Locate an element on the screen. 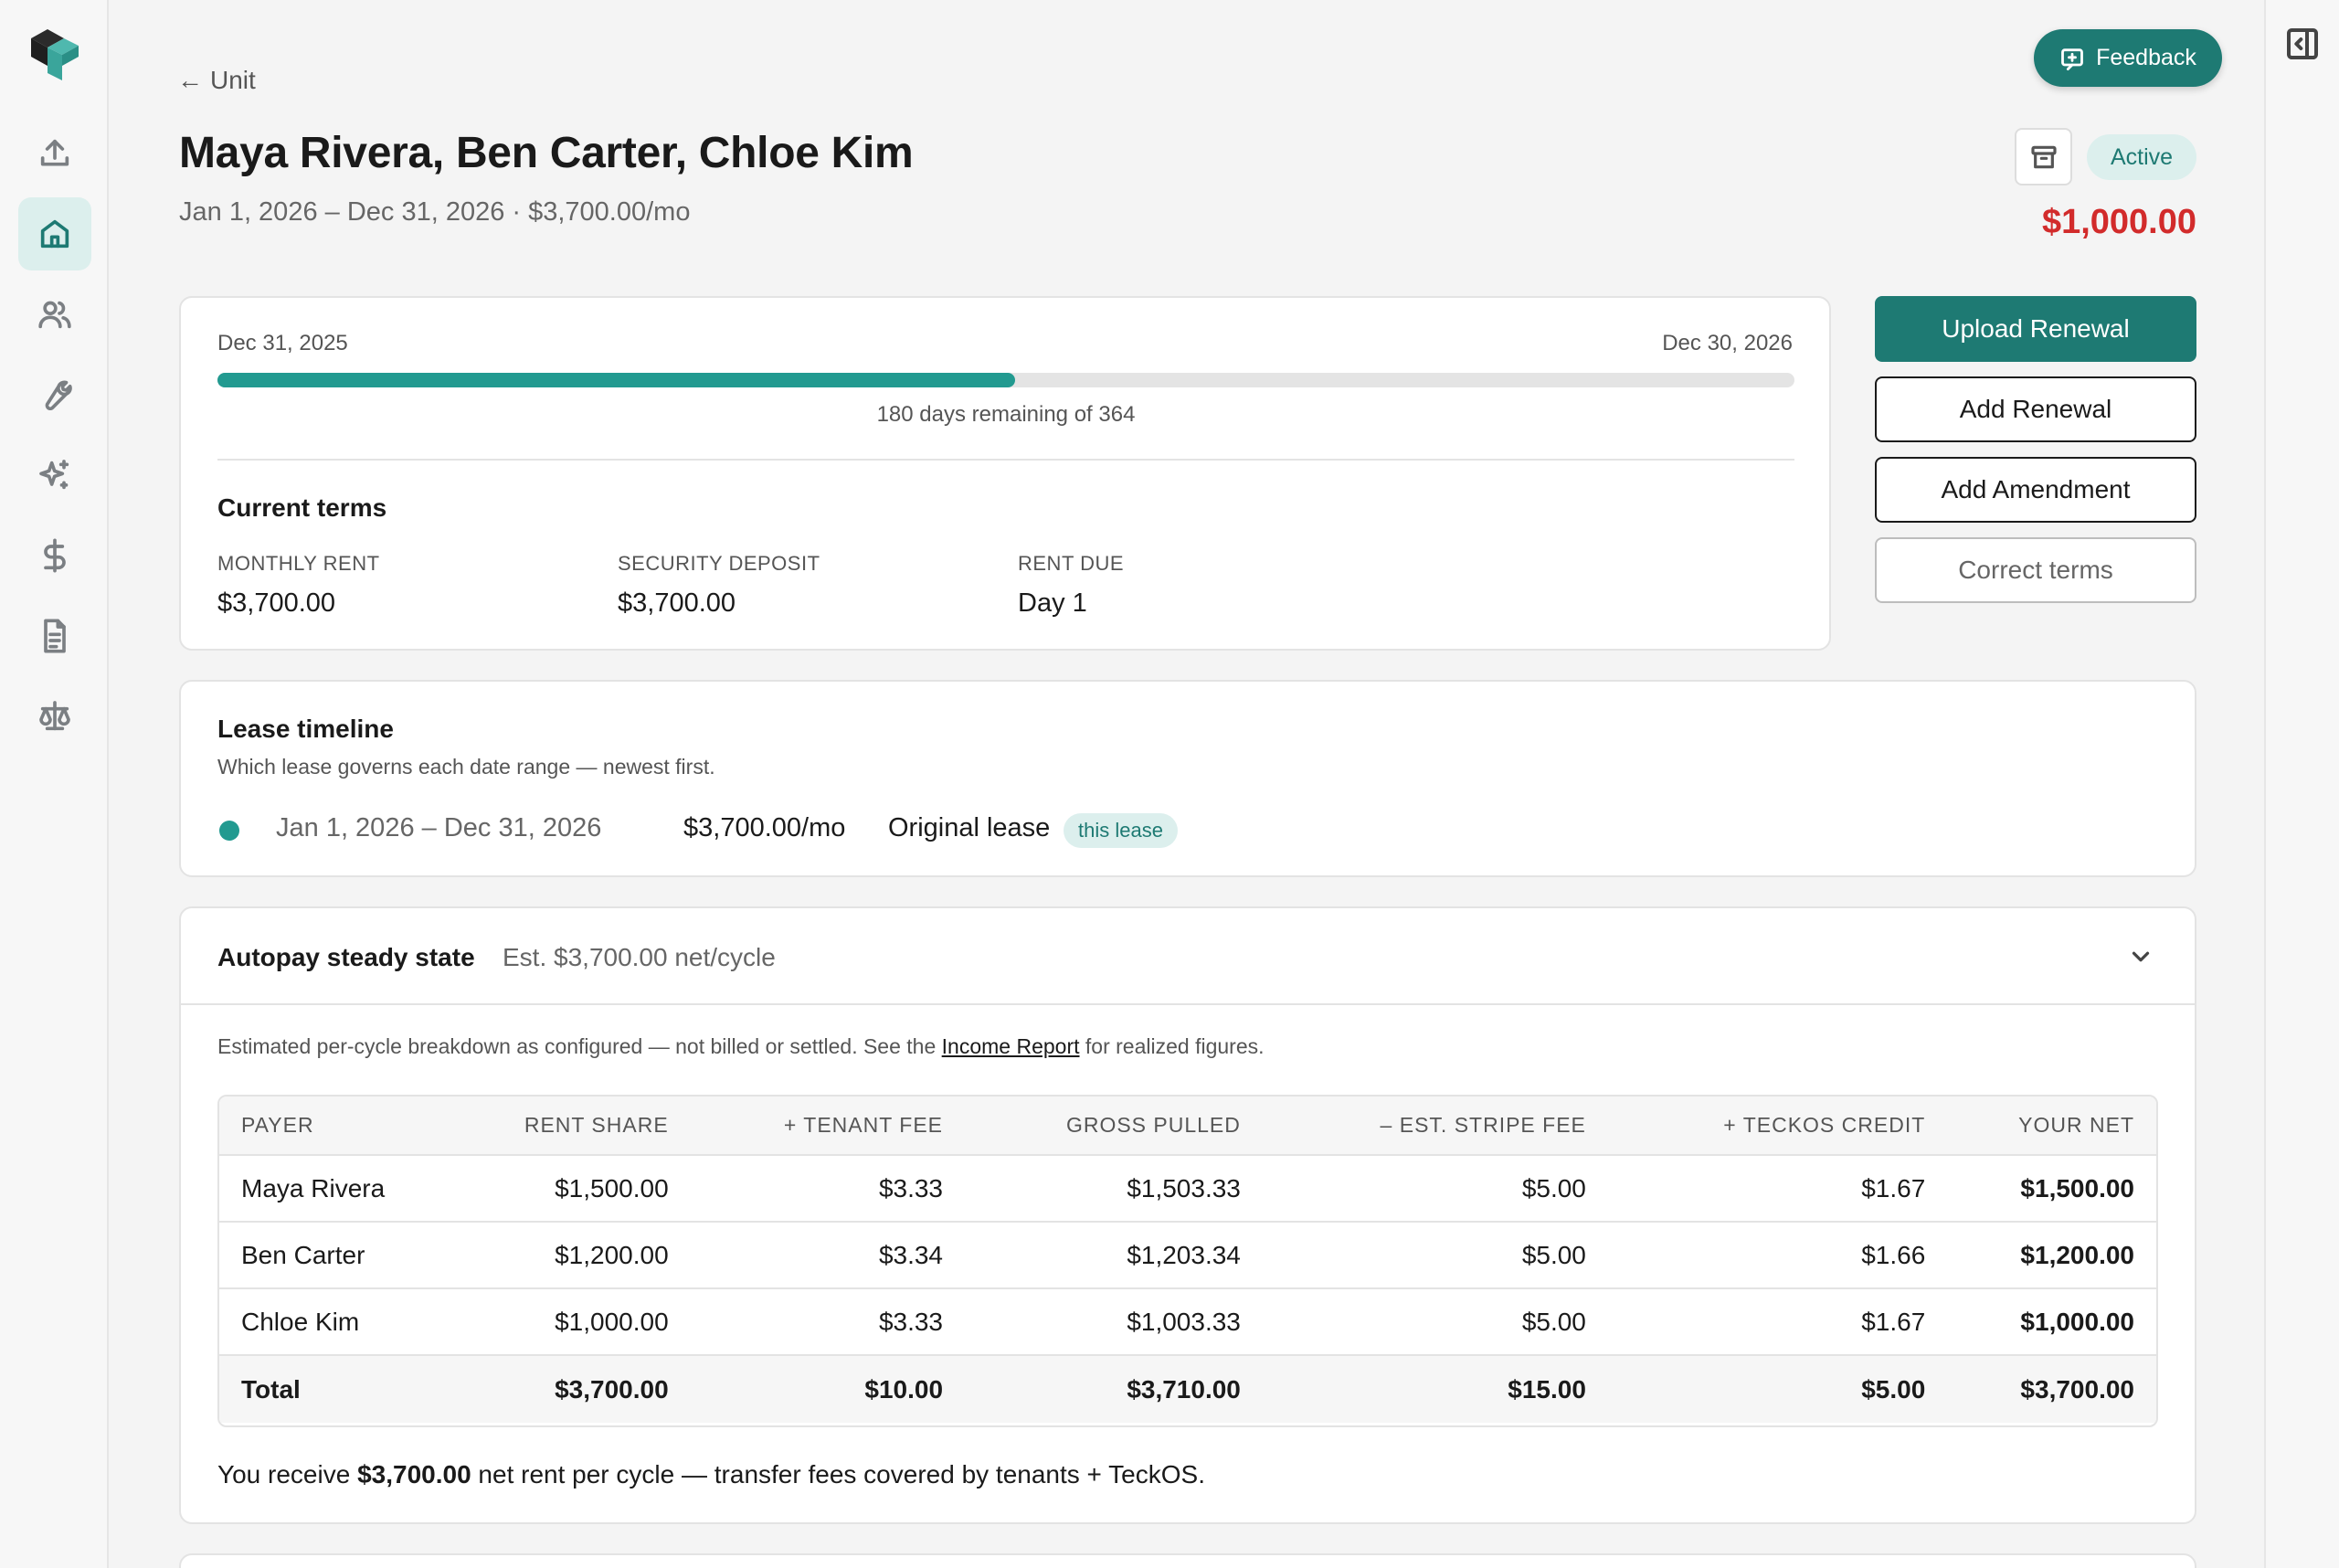  total-cell: $5.00 is located at coordinates (1778, 1389).